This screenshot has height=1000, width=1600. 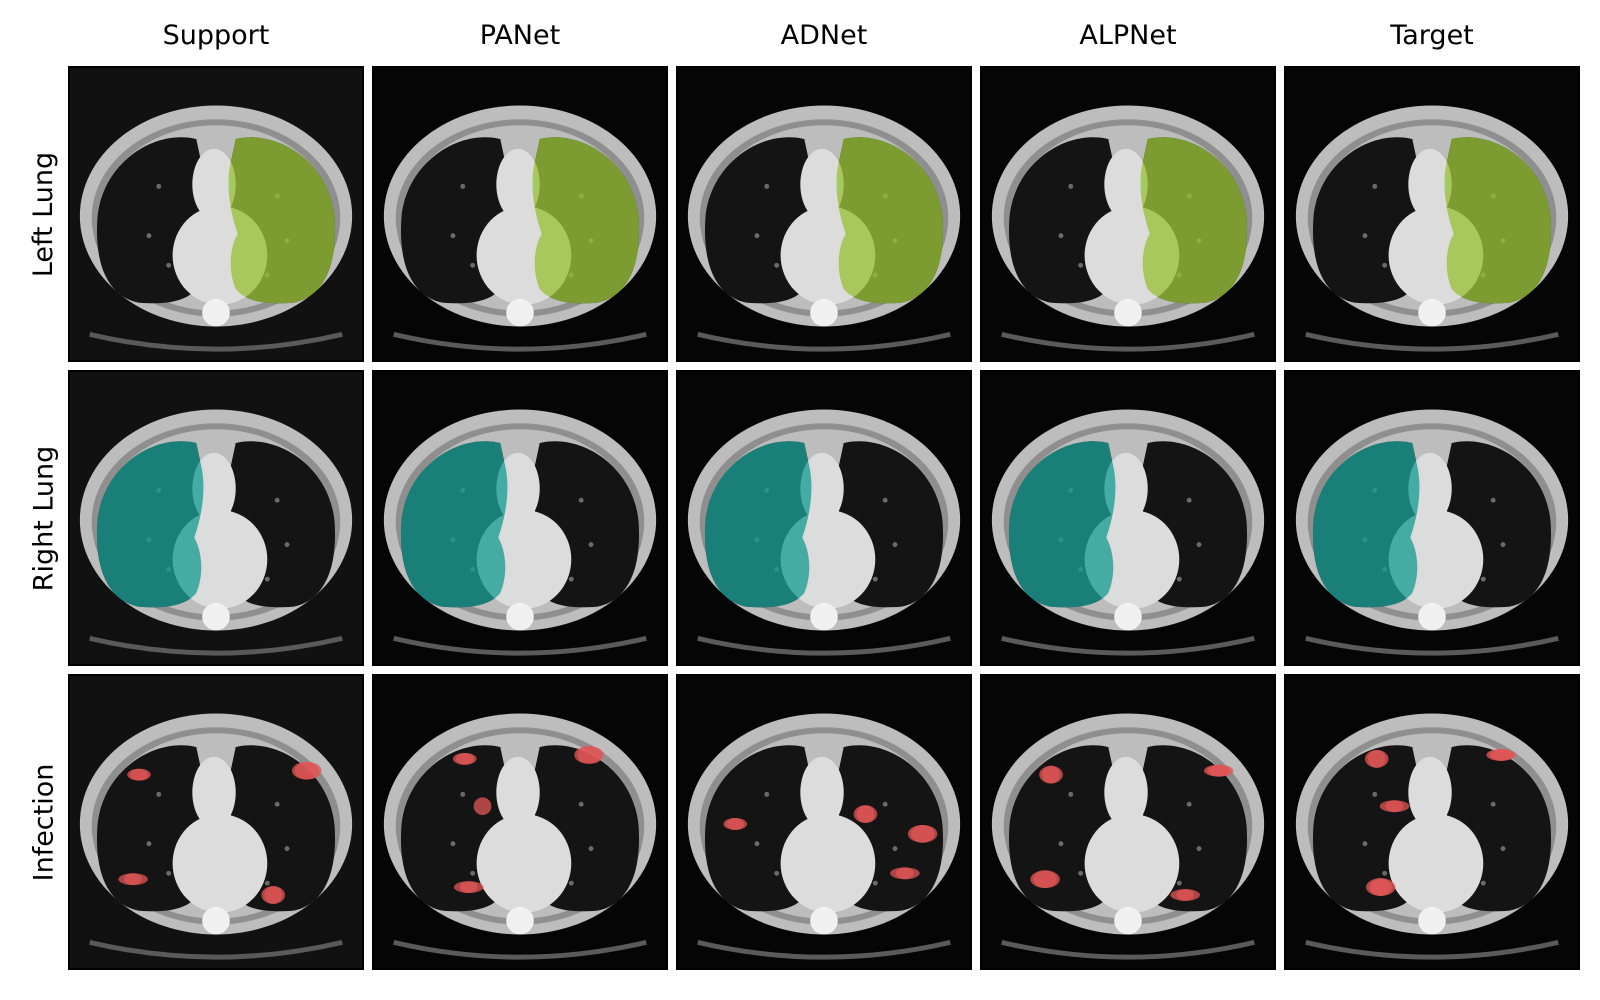 I want to click on ct-panel-left-lung-adnet, so click(x=824, y=214).